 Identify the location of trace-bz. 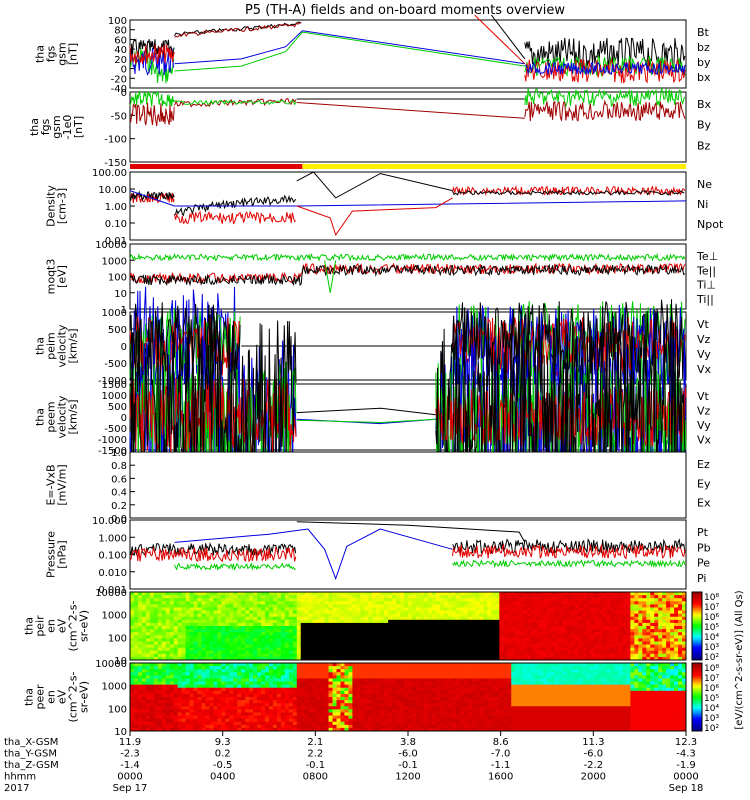
(500, 39).